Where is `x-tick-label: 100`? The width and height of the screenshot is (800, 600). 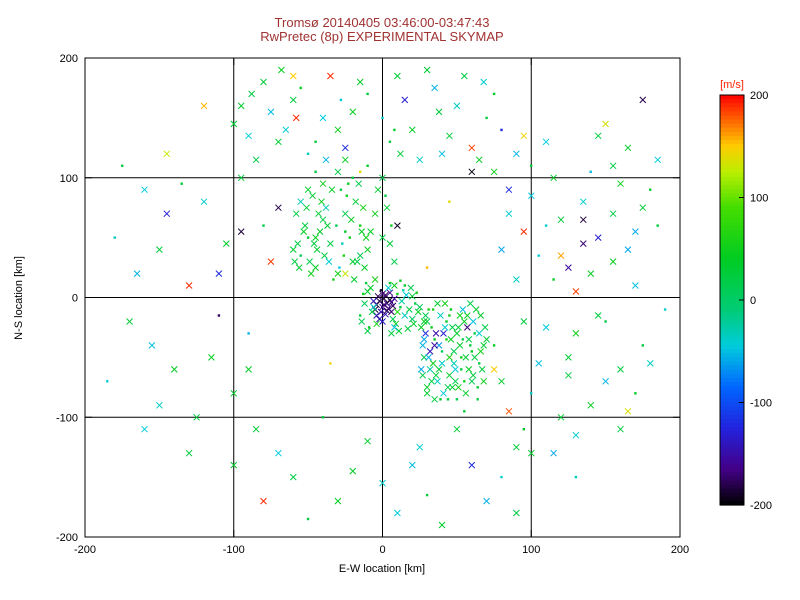
x-tick-label: 100 is located at coordinates (531, 550).